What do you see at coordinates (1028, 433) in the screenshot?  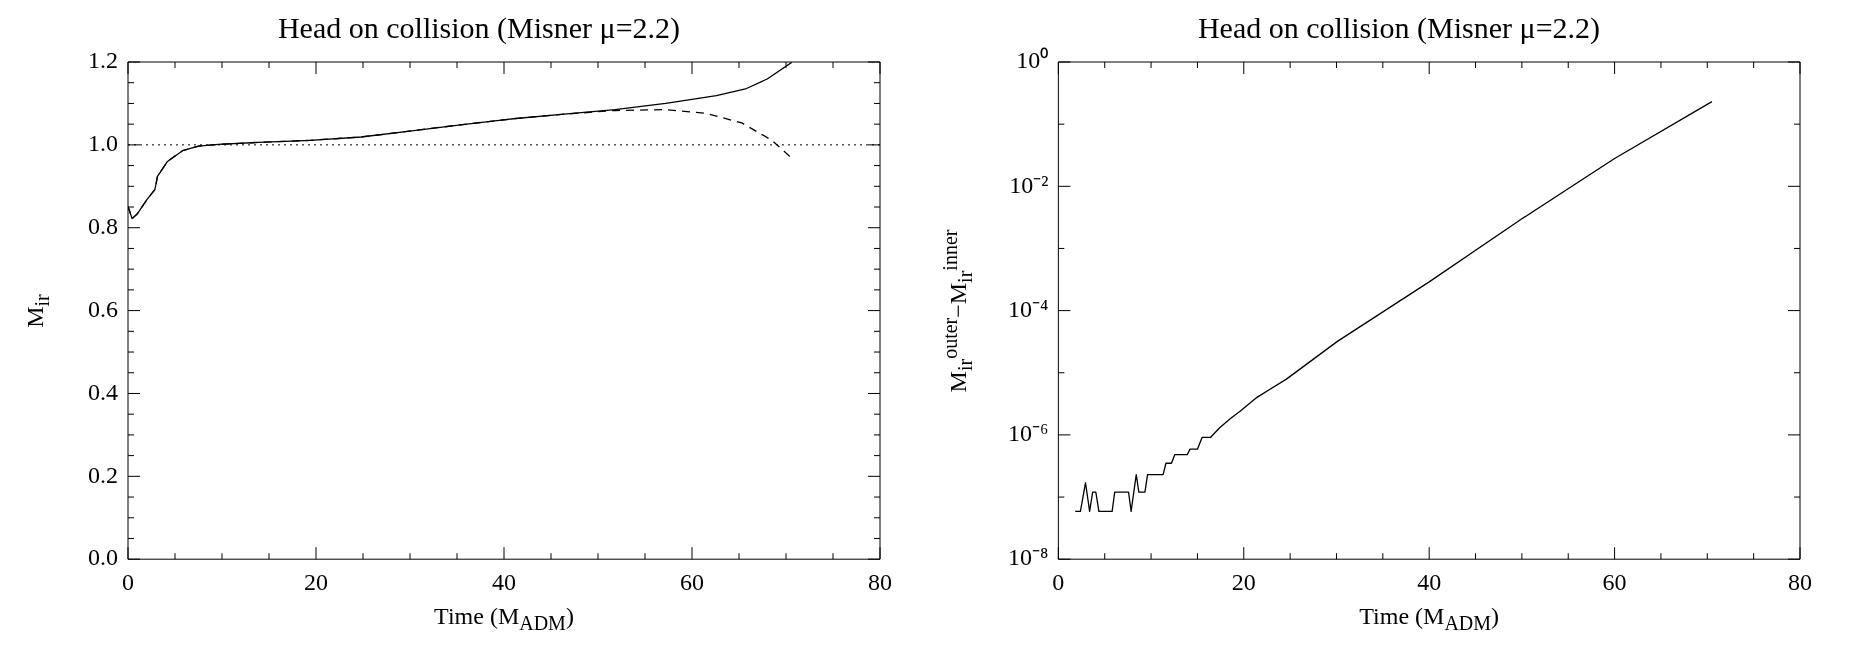 I see `y-tick-label: 10⁻⁶` at bounding box center [1028, 433].